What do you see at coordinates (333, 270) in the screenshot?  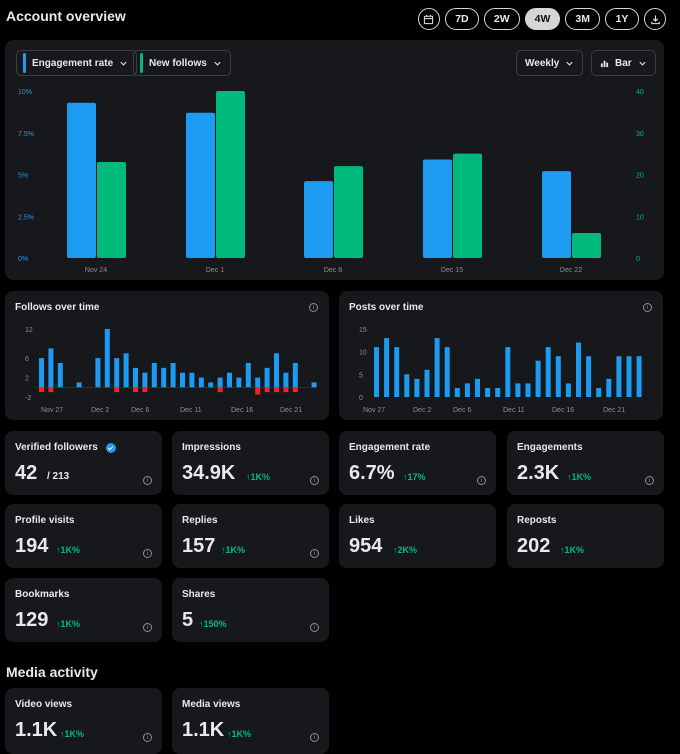 I see `x-tick: Dec 8` at bounding box center [333, 270].